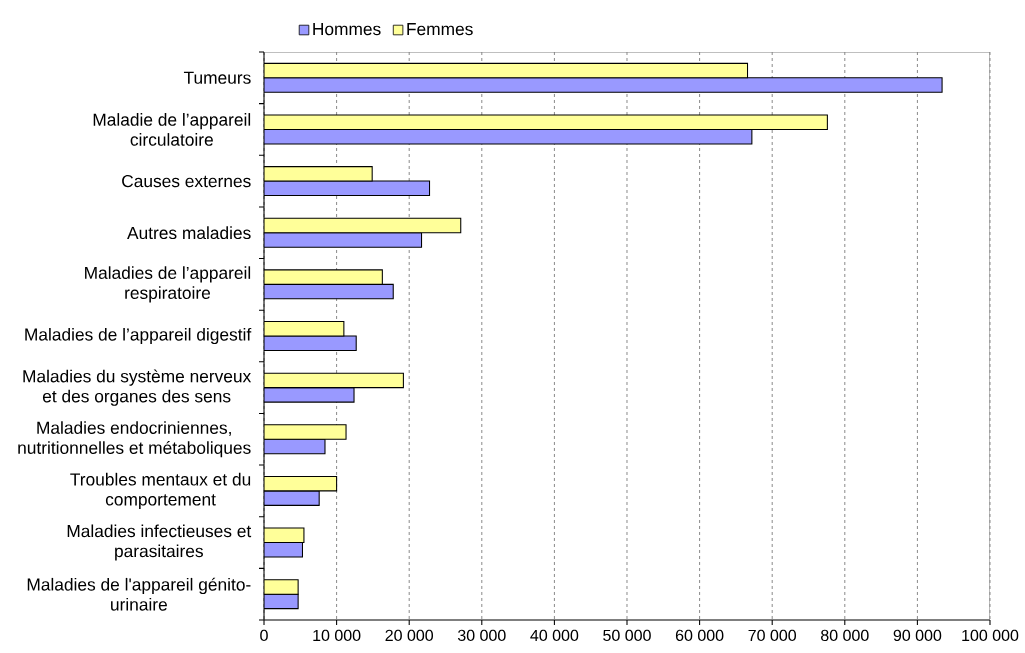 The width and height of the screenshot is (1025, 653). I want to click on x-tick-label: 70 000, so click(772, 635).